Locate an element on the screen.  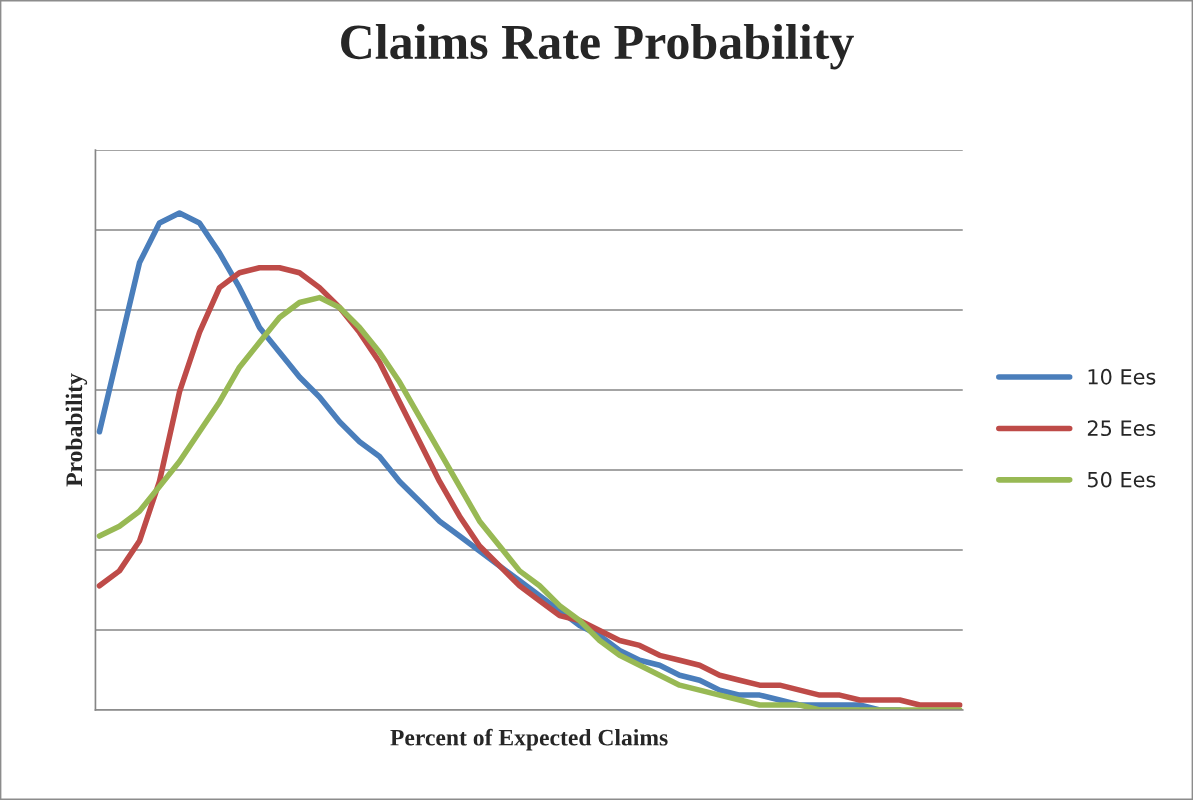
legend-label: 50 Ees is located at coordinates (1121, 479).